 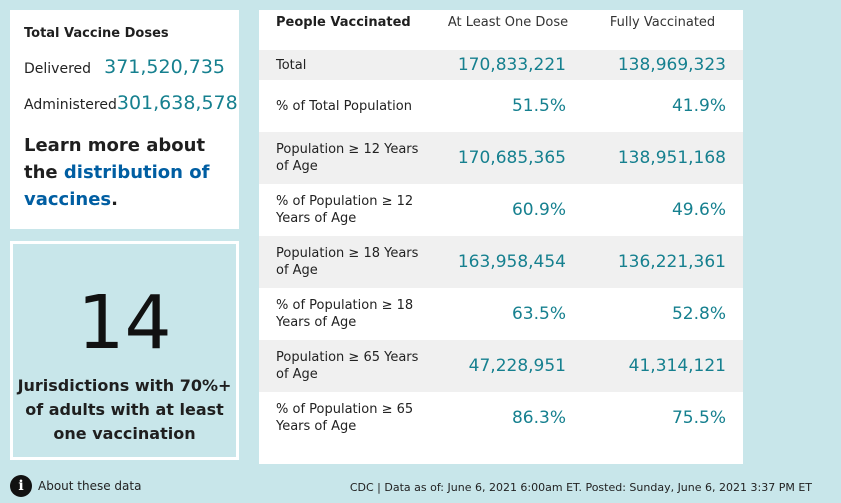 I want to click on row-label: Total, so click(x=291, y=65).